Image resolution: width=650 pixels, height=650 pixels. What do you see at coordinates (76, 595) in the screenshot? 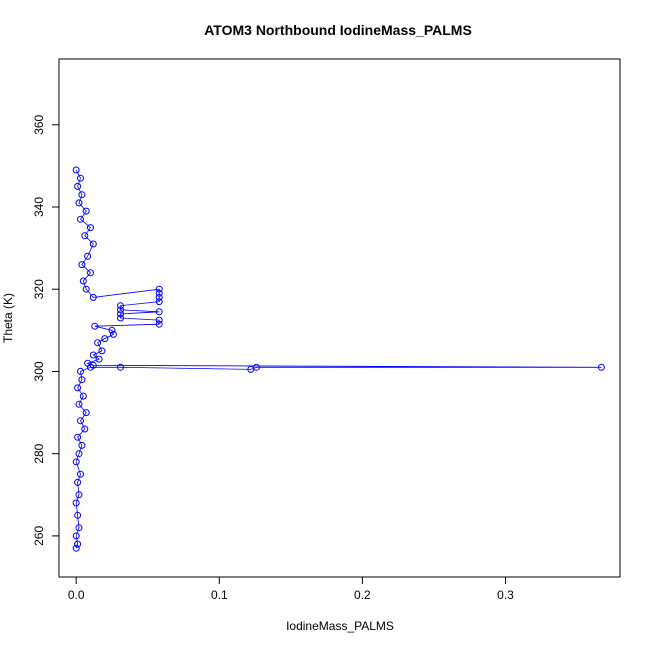
I see `x-tick-label: 0.0` at bounding box center [76, 595].